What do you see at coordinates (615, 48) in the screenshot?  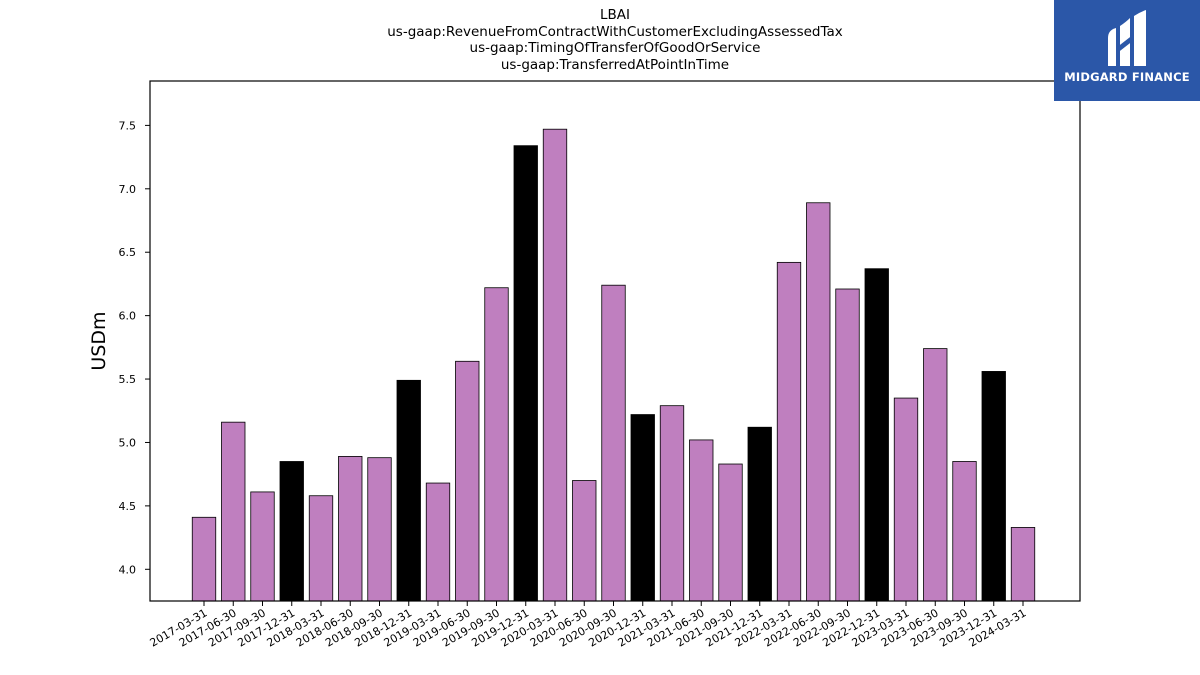 I see `title-line-2: us-gaap:TimingOfTransferOfGoodOrService` at bounding box center [615, 48].